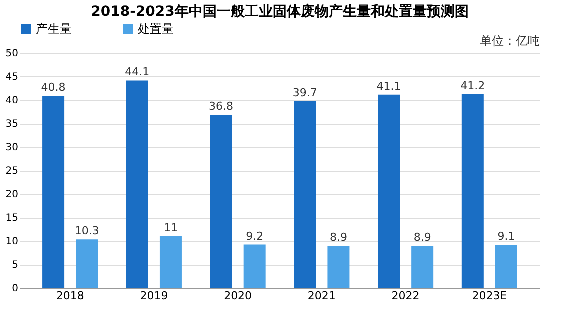 This screenshot has height=327, width=576. Describe the element at coordinates (12, 218) in the screenshot. I see `y-tick-label: 15` at that location.